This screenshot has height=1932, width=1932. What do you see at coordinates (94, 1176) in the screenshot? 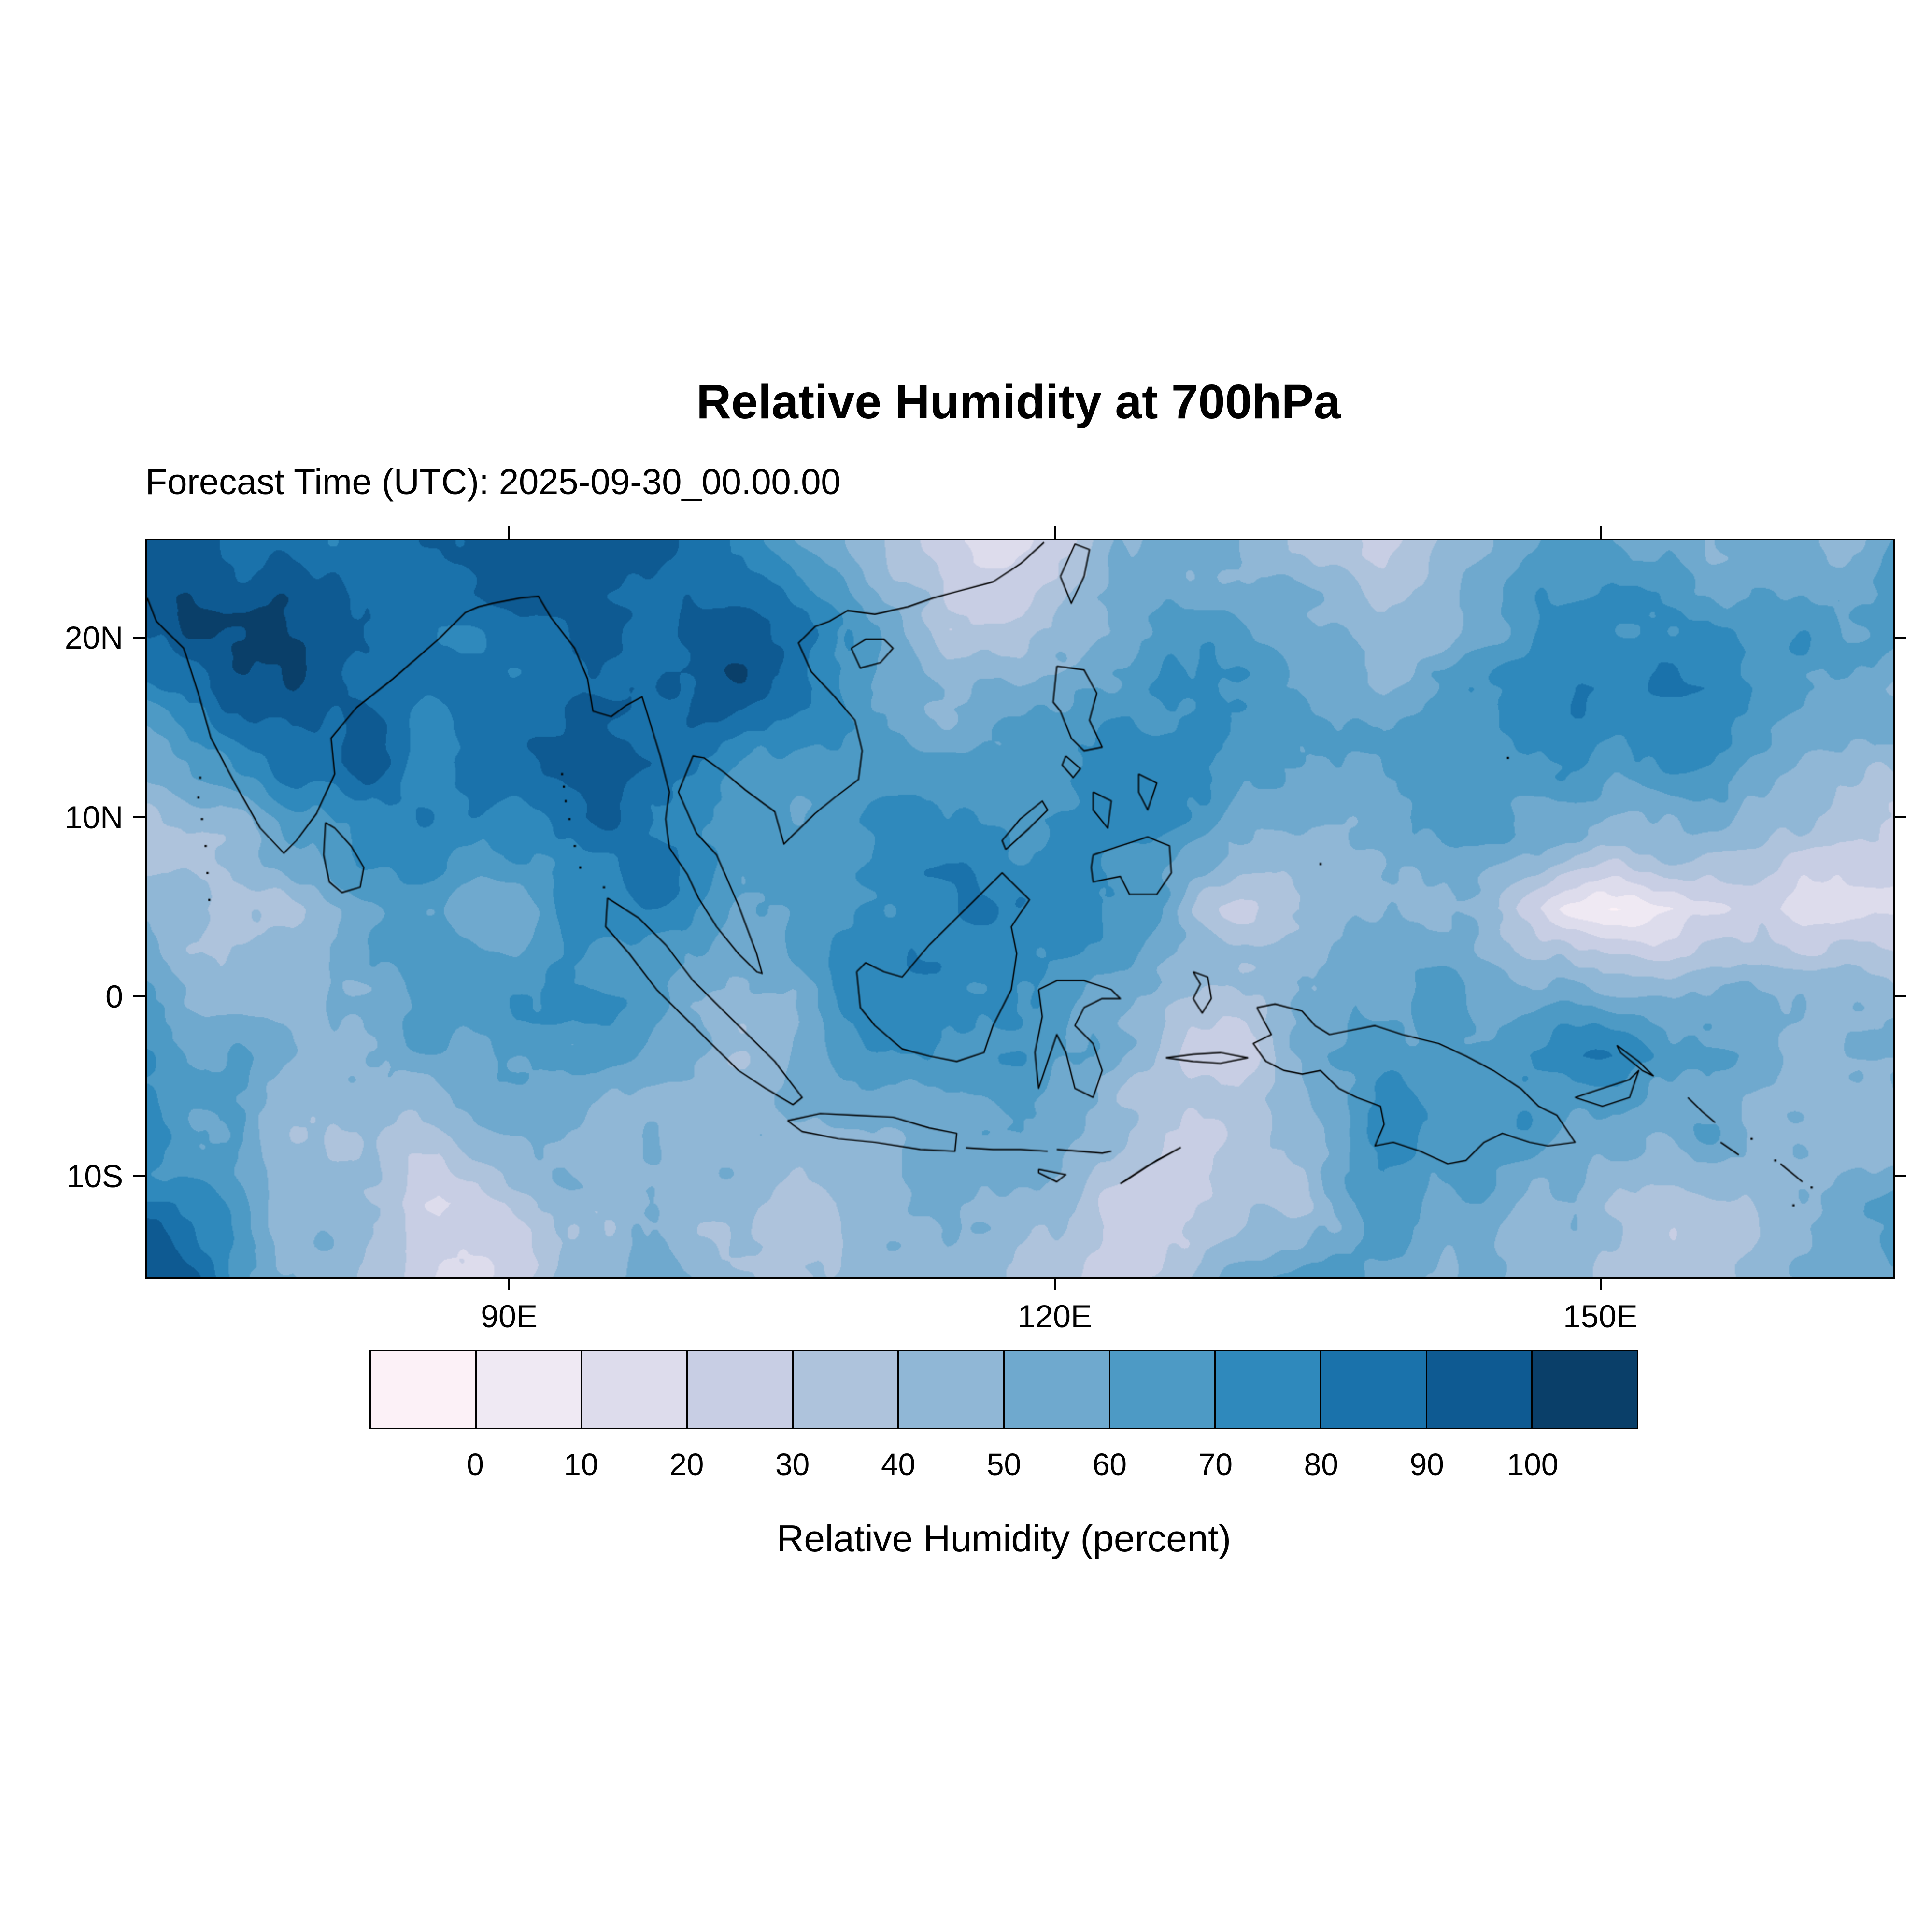
I see `lat-tick-label: 10S` at bounding box center [94, 1176].